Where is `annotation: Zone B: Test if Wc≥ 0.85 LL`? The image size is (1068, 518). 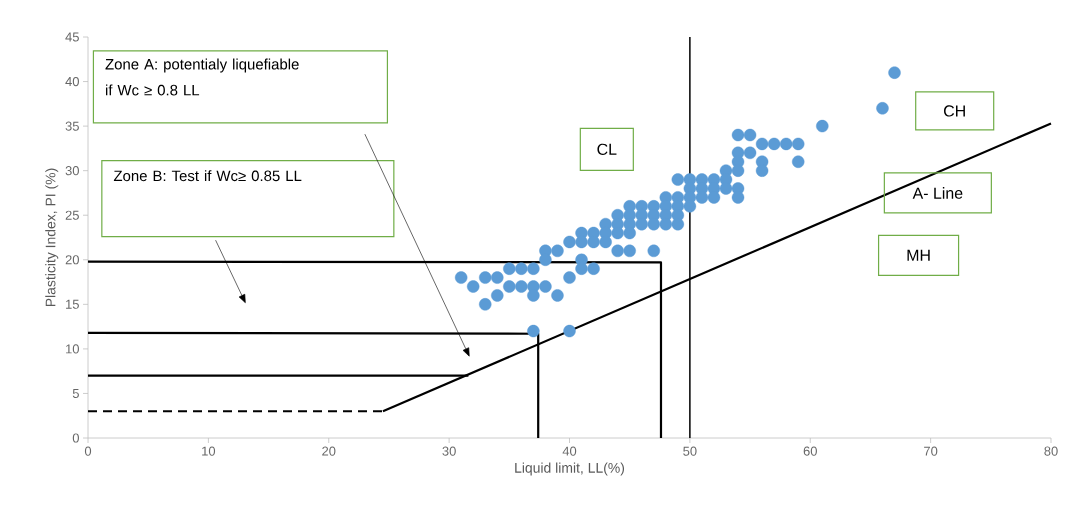 annotation: Zone B: Test if Wc≥ 0.85 LL is located at coordinates (207, 176).